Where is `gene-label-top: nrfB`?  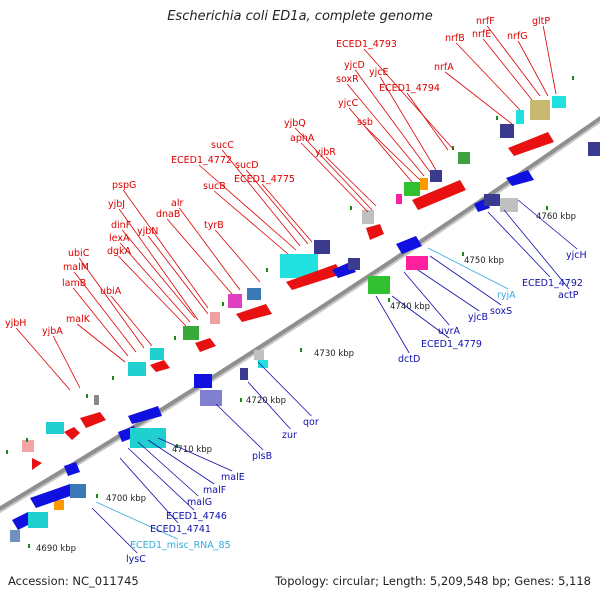
gene-label-top: nrfB is located at coordinates (455, 38).